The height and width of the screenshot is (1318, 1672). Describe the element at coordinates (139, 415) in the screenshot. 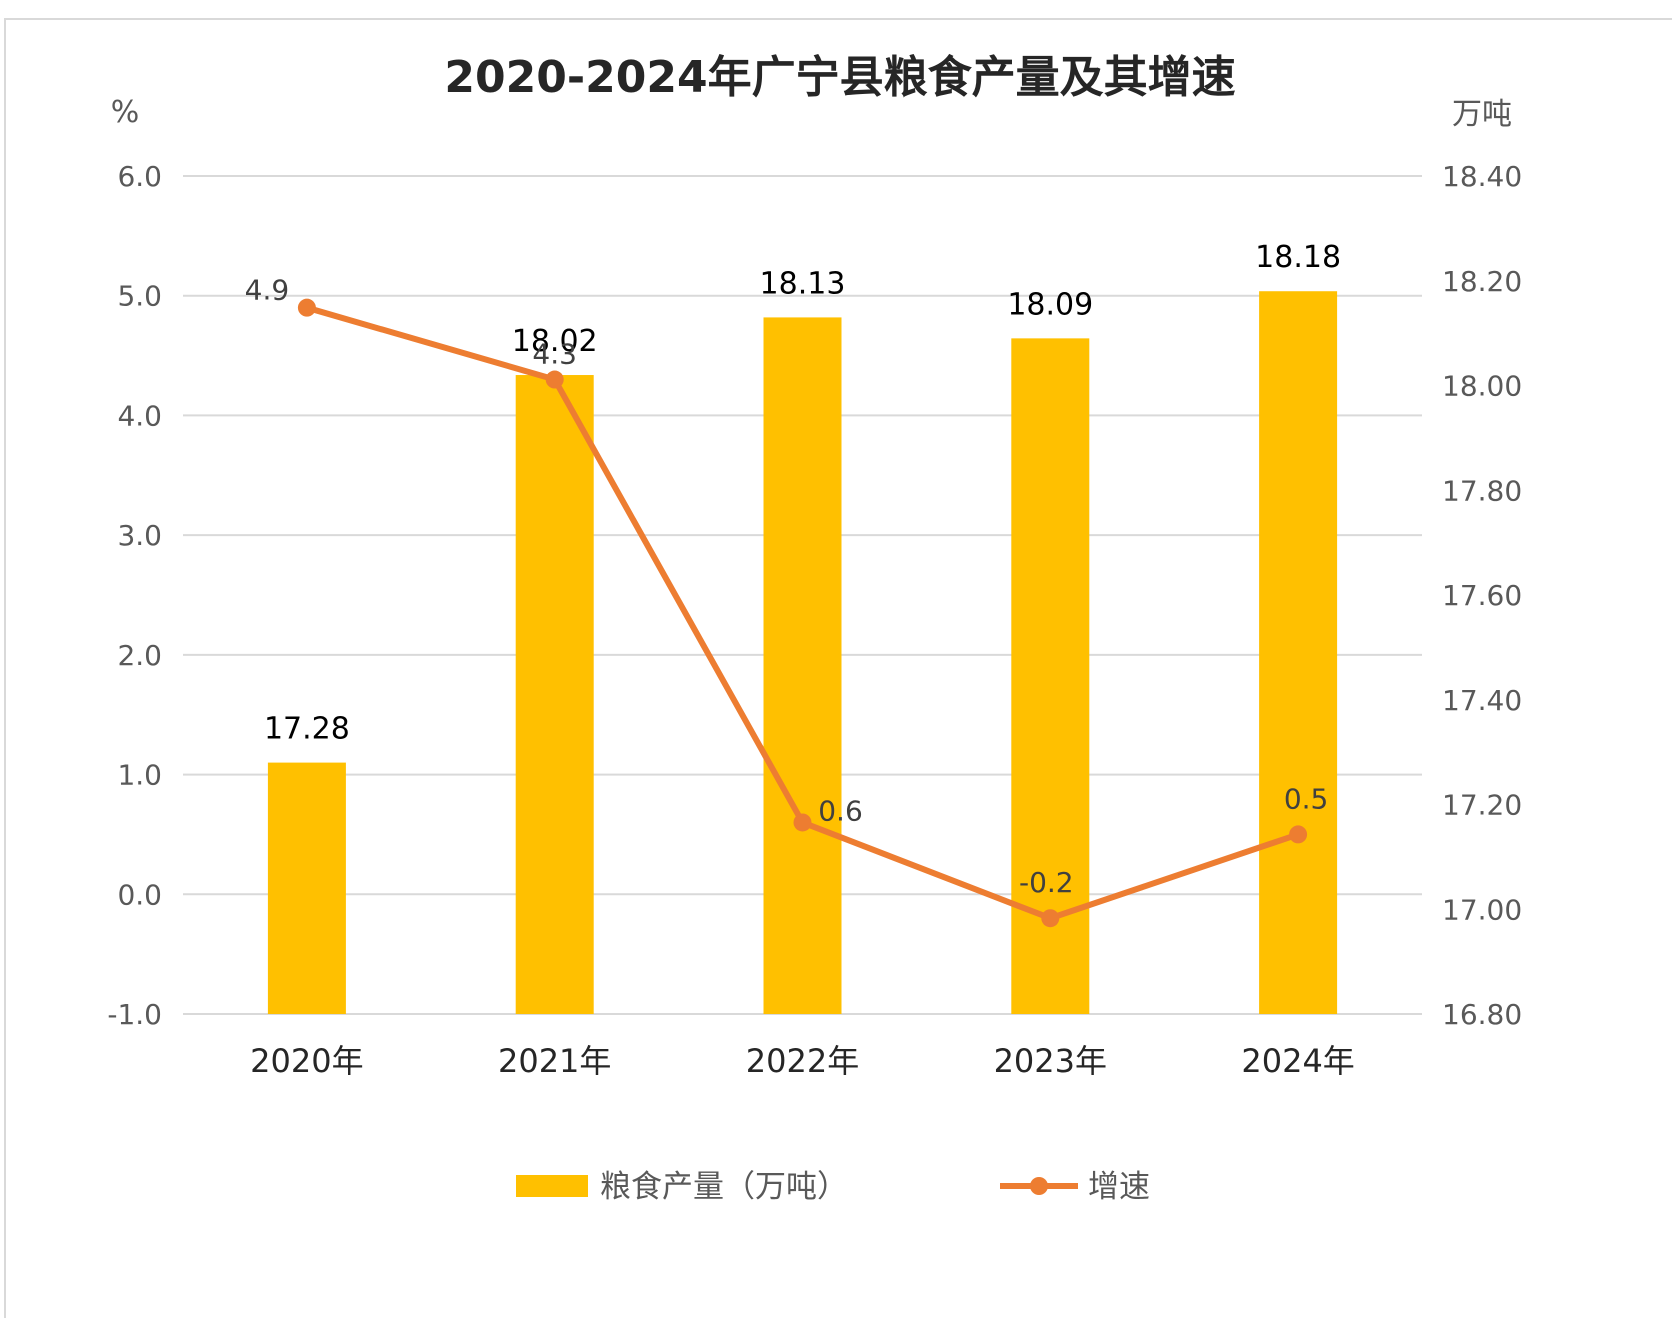

I see `left-tick-label: 4.0` at that location.